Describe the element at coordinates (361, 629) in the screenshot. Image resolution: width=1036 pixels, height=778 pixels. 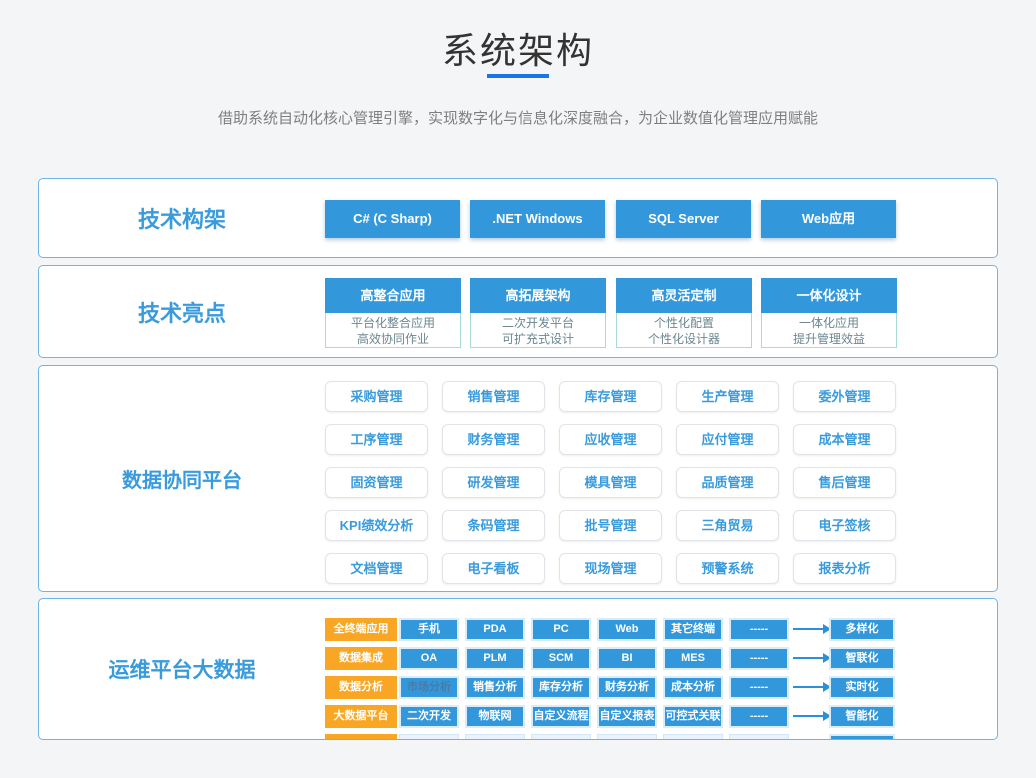
I see `ops-category-terminals: 全终端应用` at that location.